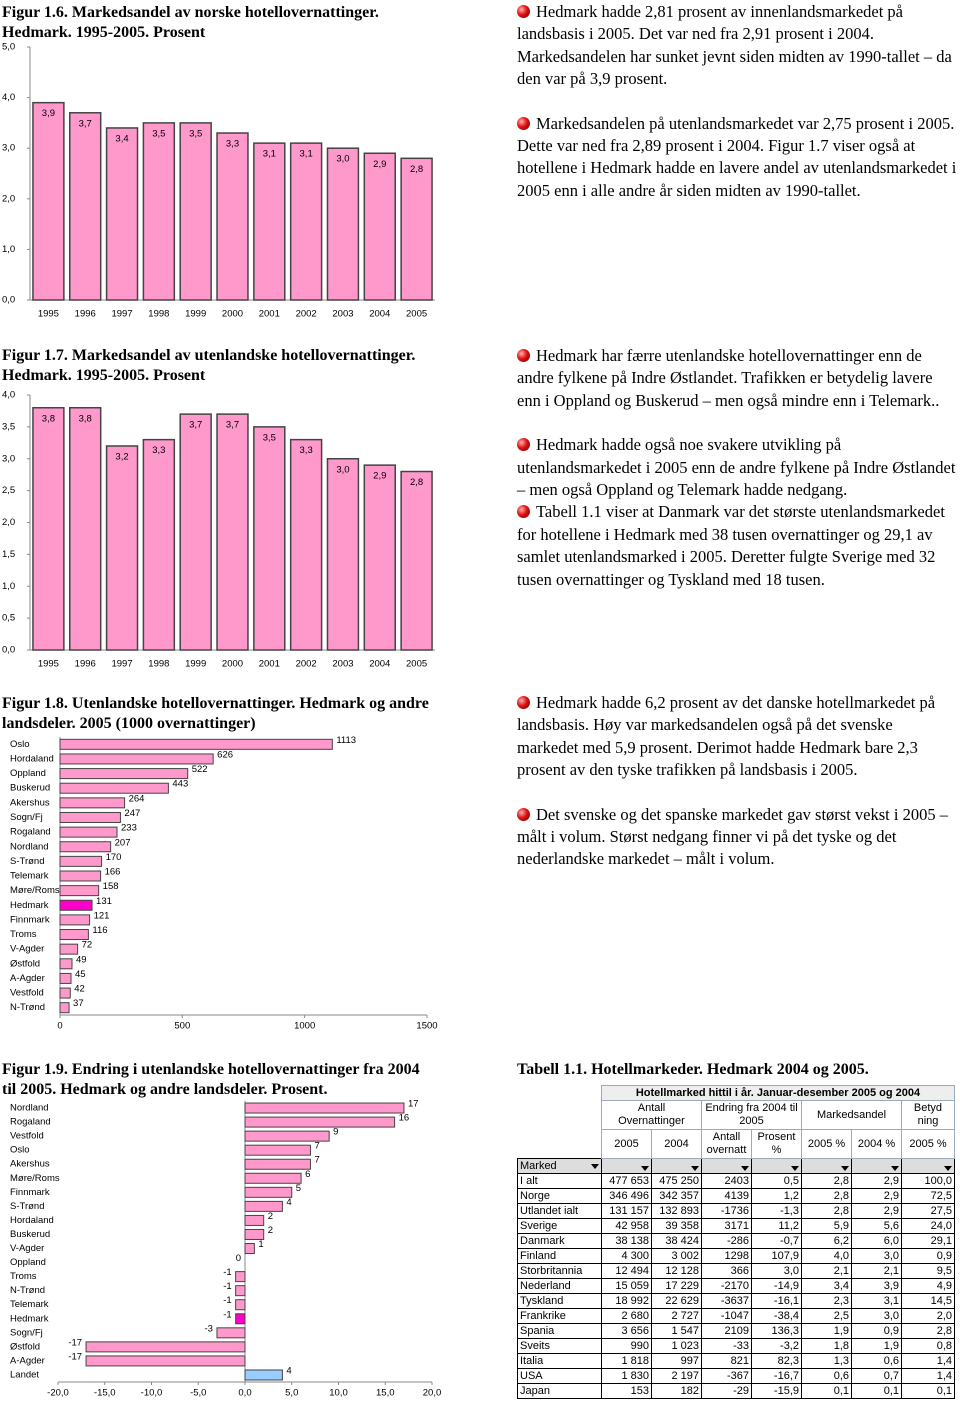 This screenshot has height=1410, width=960. What do you see at coordinates (726, 1316) in the screenshot?
I see `table-cell: -1047` at bounding box center [726, 1316].